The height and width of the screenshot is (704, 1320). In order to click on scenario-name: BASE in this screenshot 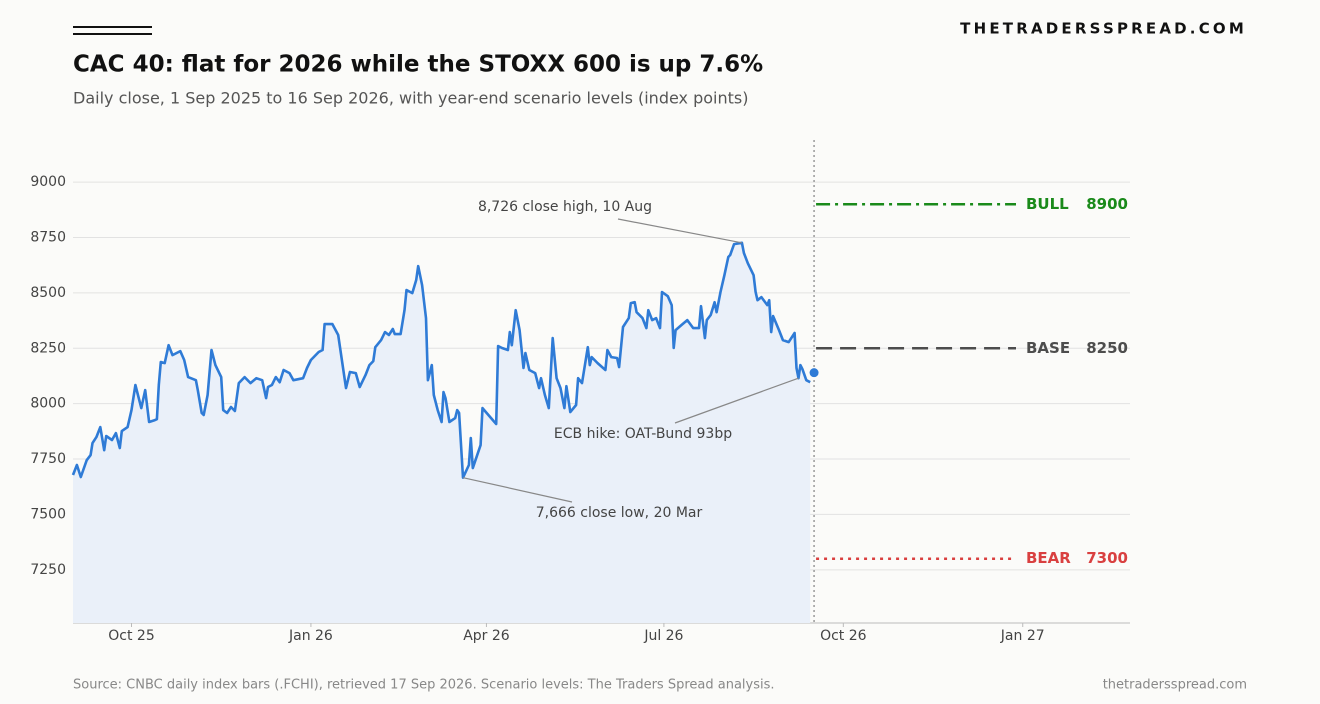, I will do `click(1048, 348)`.